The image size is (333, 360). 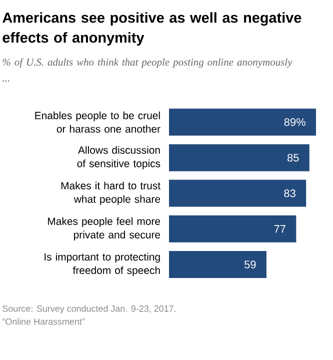 I want to click on source-note: Source: Survey conducted Jan. 9-23, 2017., so click(x=89, y=309).